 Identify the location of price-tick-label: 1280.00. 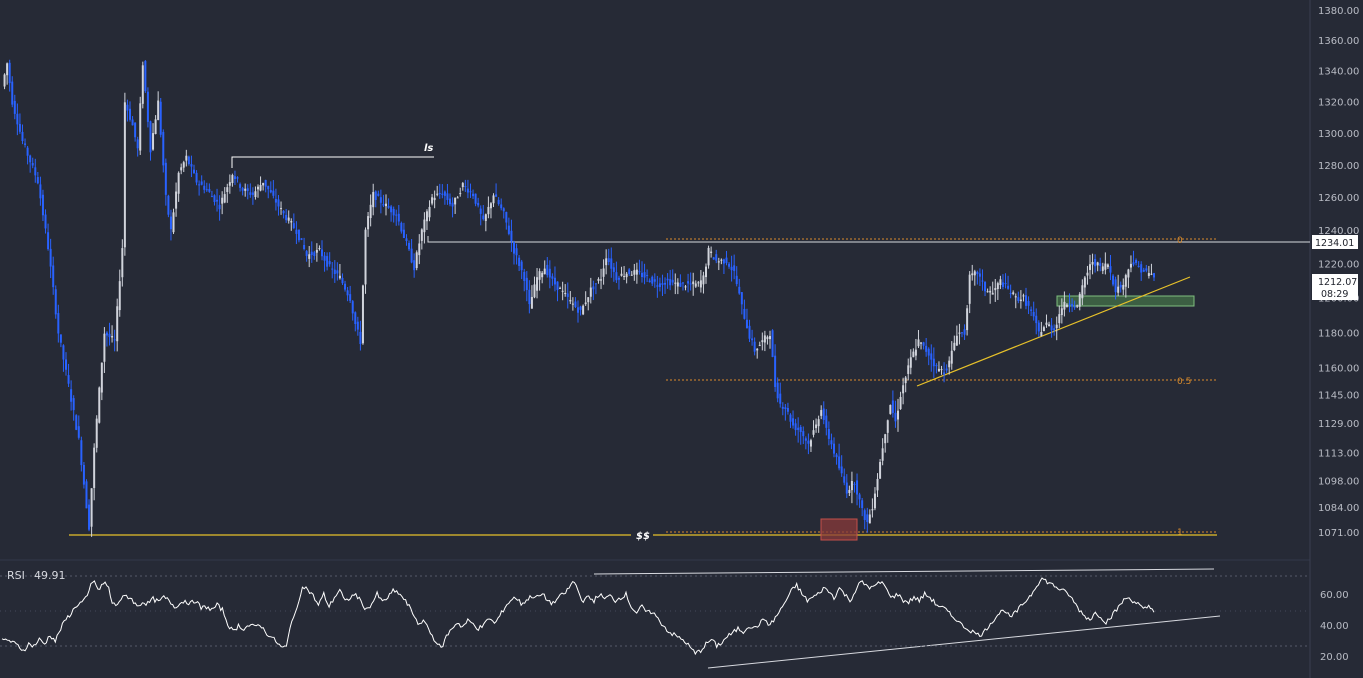
(1338, 166).